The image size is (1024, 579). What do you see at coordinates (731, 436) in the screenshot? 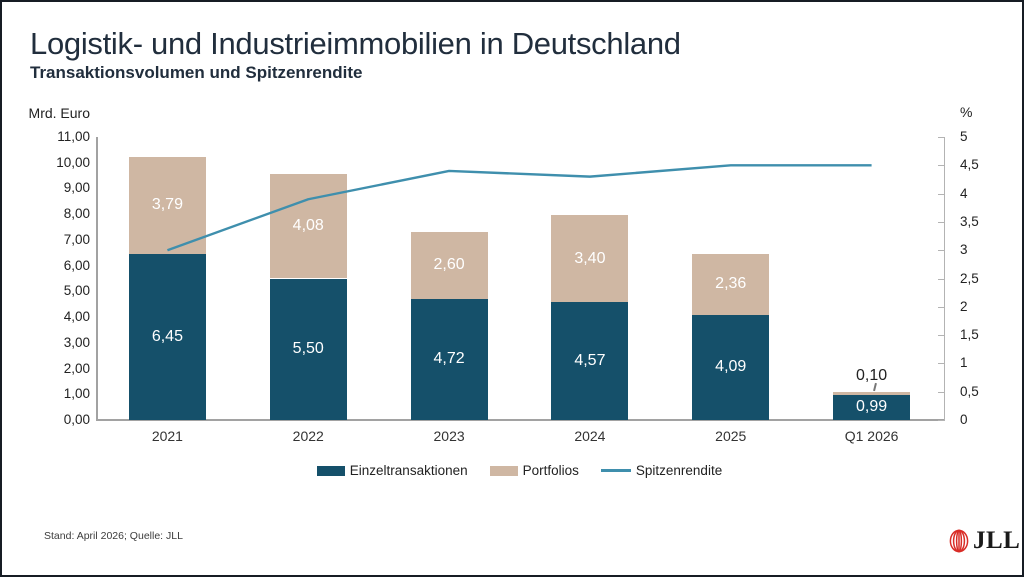
I see `x-axis-category-label: 2025` at bounding box center [731, 436].